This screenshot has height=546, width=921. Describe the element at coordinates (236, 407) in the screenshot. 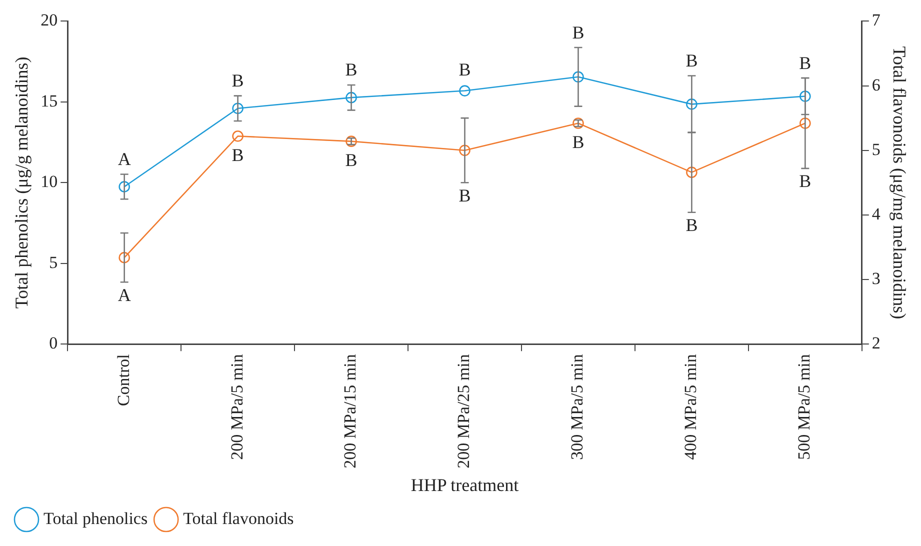

I see `x-tick-label: 200 MPa/5 min` at that location.